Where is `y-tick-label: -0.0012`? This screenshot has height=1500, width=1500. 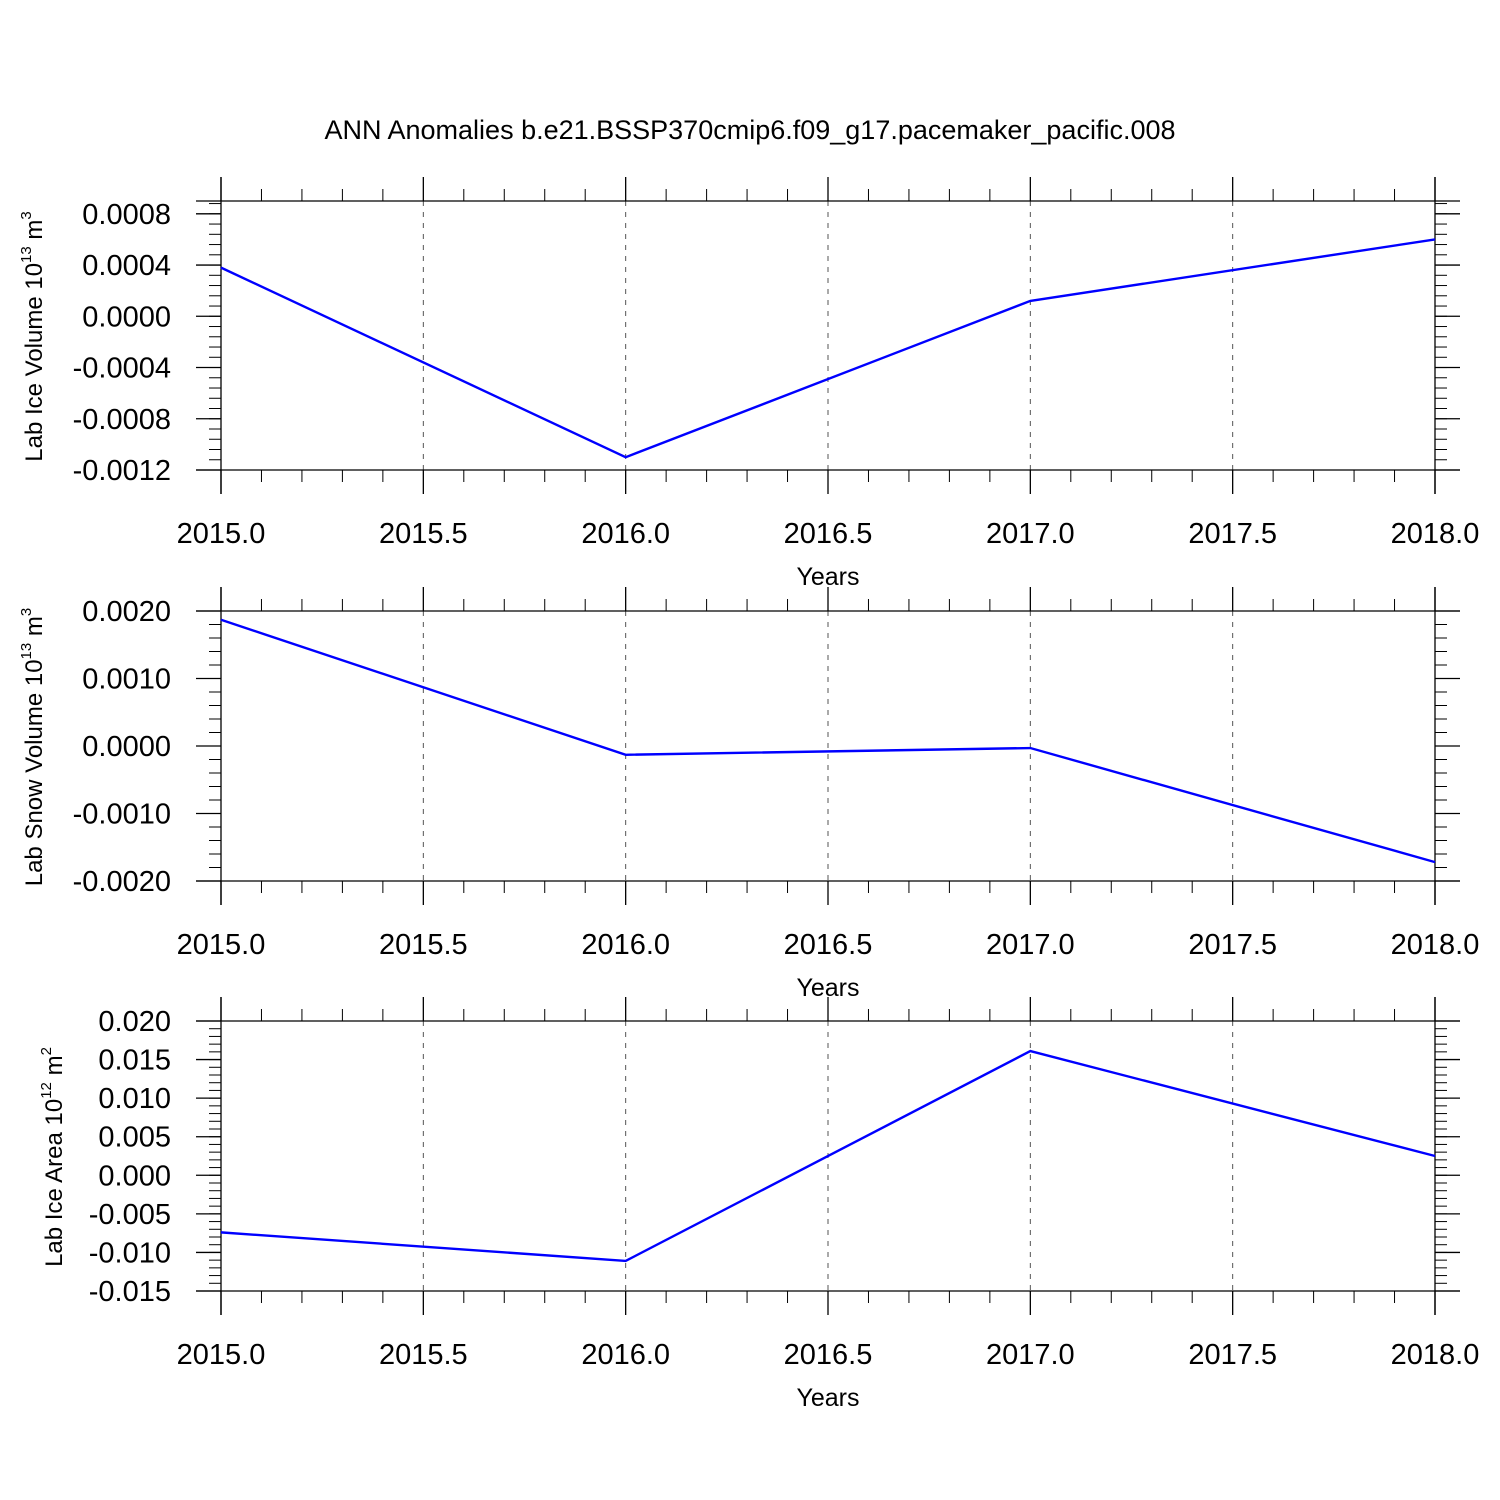
y-tick-label: -0.0012 is located at coordinates (122, 471).